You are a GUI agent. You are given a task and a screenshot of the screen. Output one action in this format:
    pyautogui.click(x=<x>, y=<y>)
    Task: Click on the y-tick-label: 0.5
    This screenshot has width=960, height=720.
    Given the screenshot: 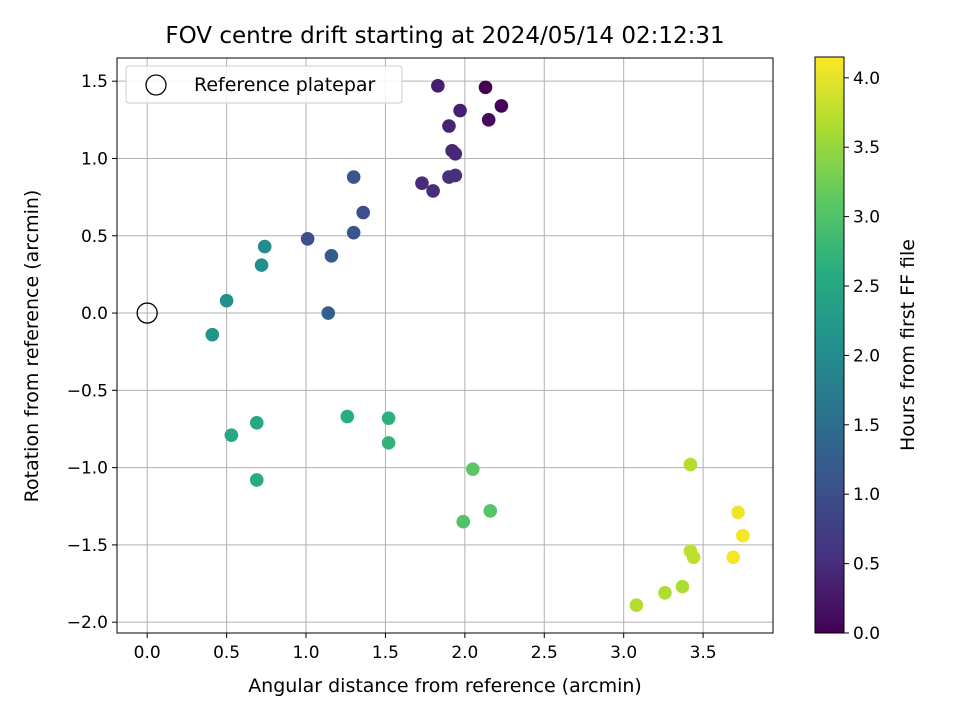 What is the action you would take?
    pyautogui.click(x=94, y=237)
    